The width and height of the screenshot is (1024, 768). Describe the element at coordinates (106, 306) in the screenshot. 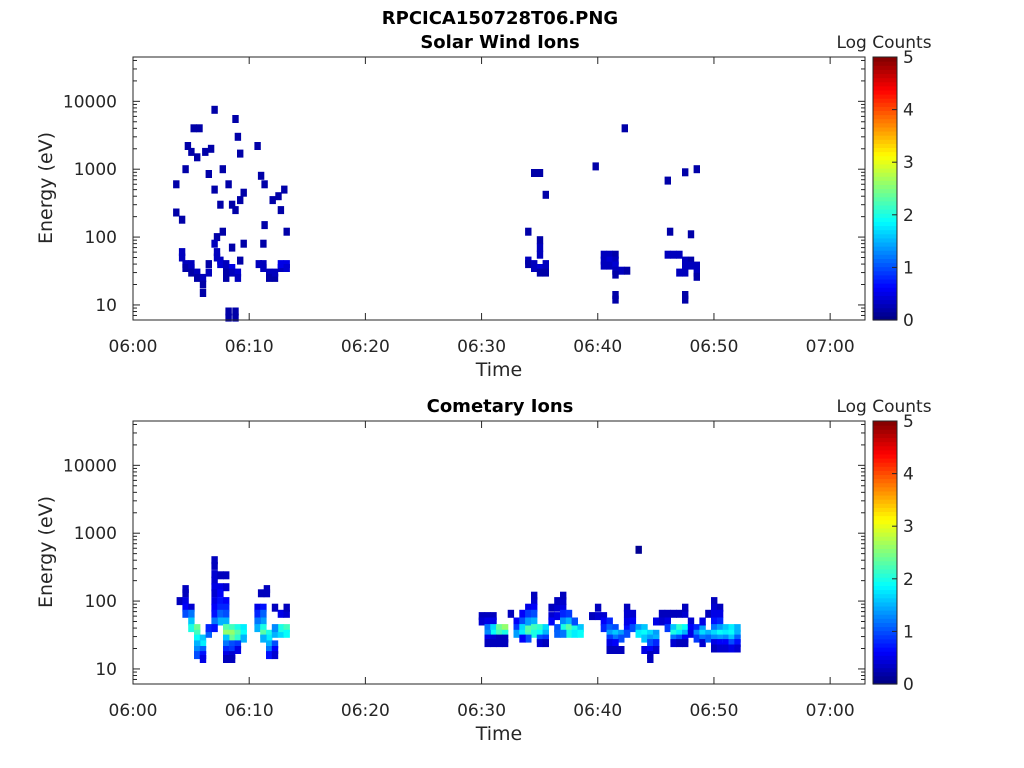

I see `y-tick-label: 10` at that location.